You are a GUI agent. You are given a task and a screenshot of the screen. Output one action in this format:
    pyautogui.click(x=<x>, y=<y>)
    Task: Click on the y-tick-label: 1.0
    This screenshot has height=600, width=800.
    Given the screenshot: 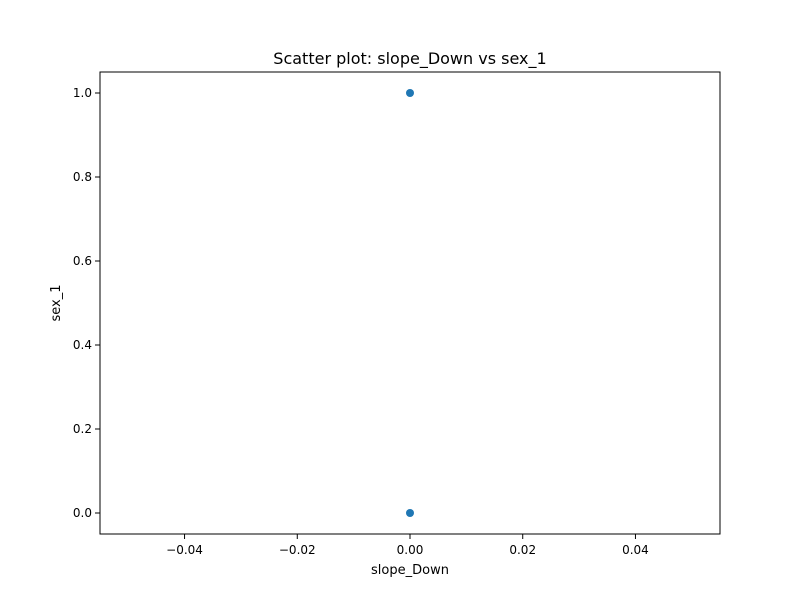 What is the action you would take?
    pyautogui.click(x=82, y=93)
    